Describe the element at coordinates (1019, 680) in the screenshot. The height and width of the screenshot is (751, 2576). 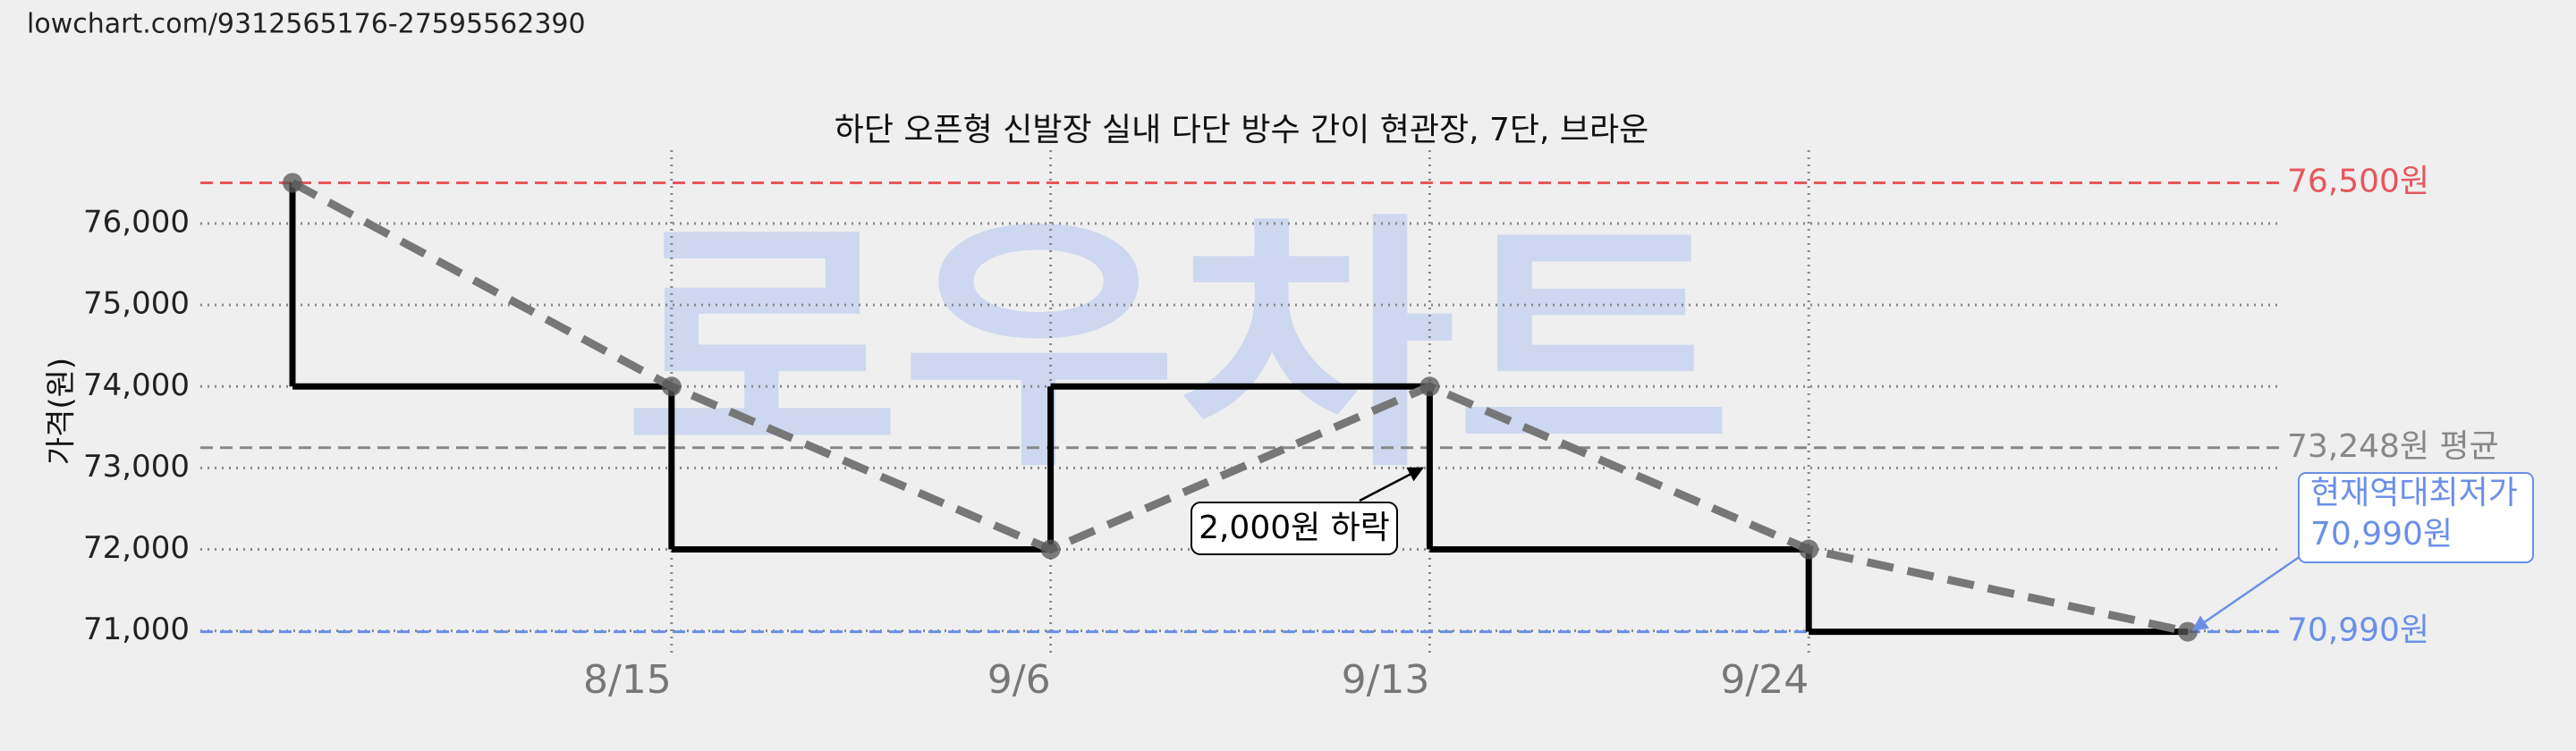
I see `x-tick-label: 9/6` at that location.